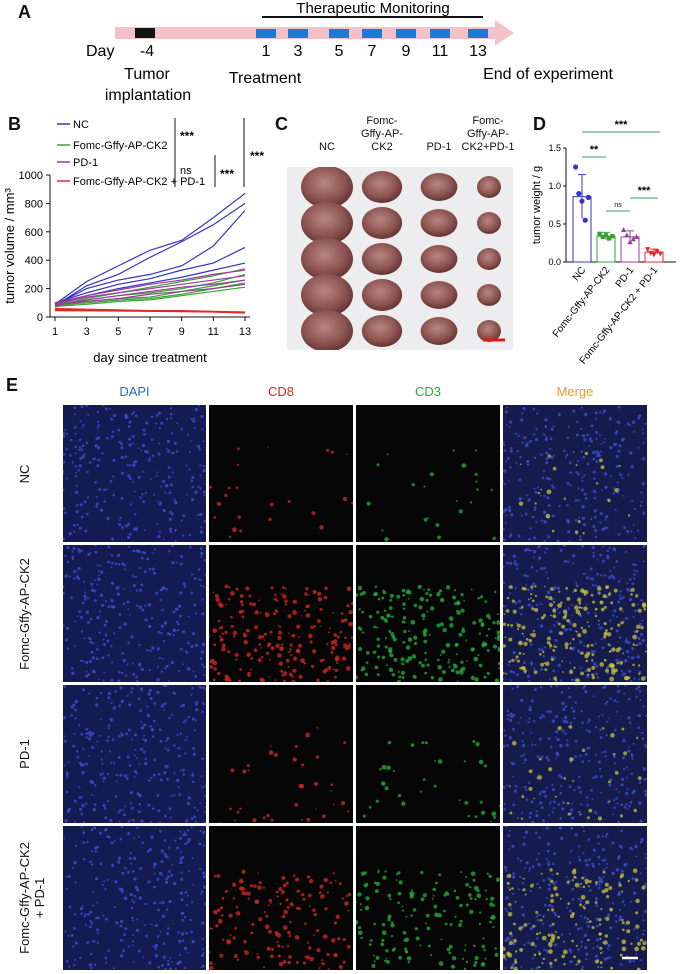 This screenshot has width=685, height=974. Describe the element at coordinates (554, 148) in the screenshot. I see `y-tick-label: 1.5` at that location.